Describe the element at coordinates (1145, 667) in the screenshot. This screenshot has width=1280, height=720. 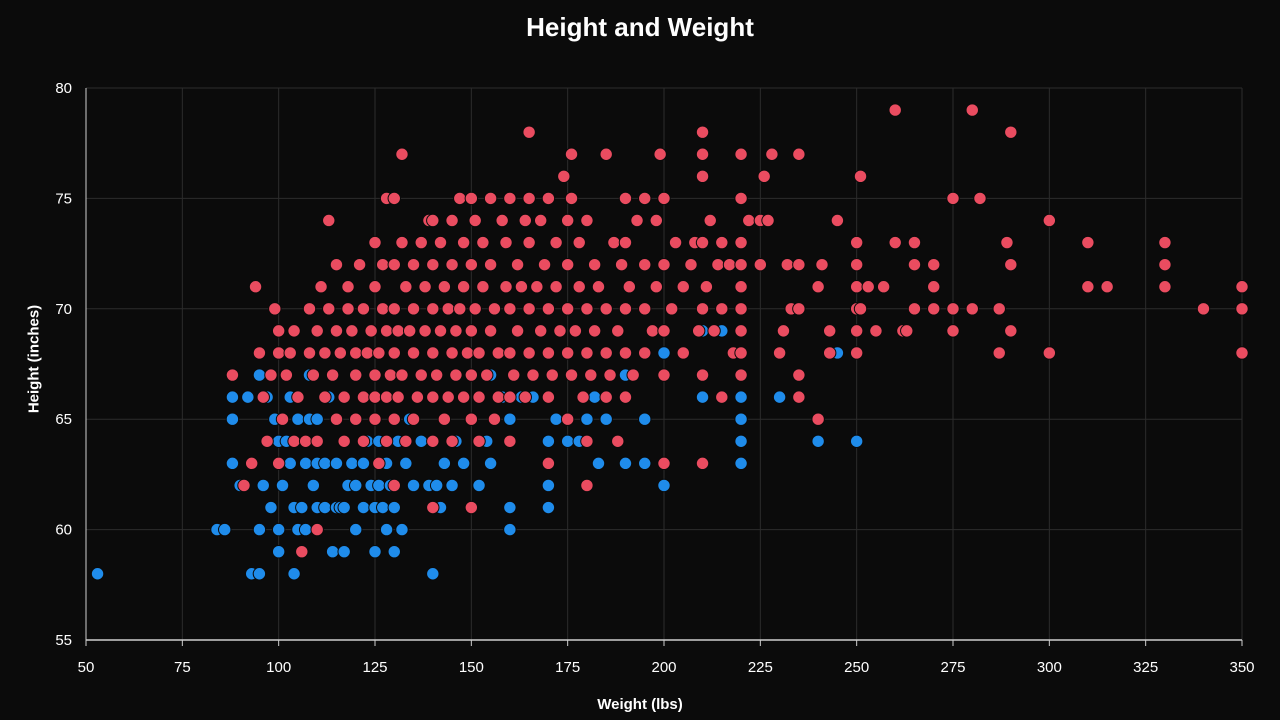
I see `x-tick-label: 325` at that location.